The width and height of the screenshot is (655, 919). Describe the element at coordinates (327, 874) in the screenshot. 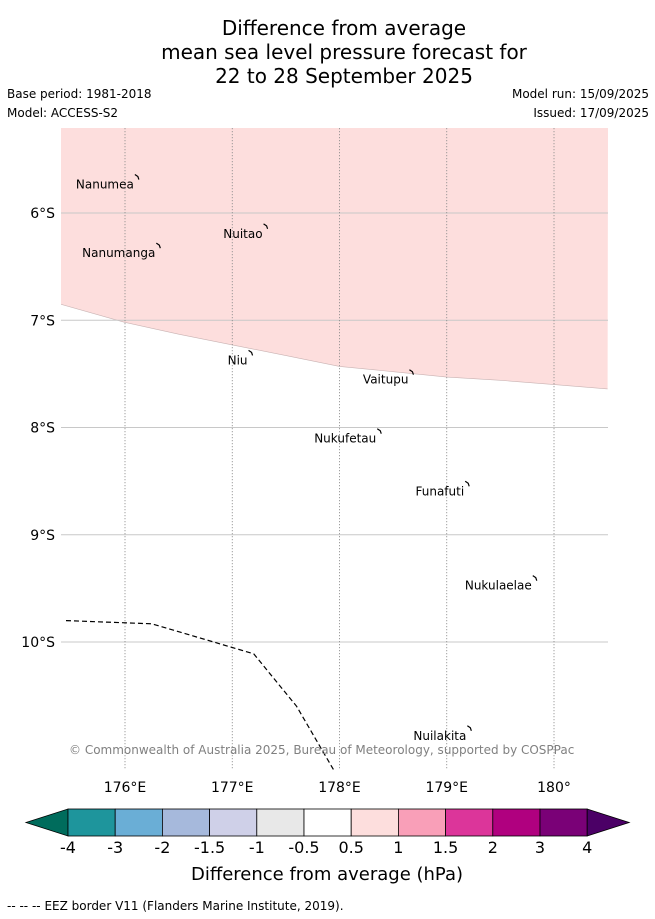

I see `colorbar-label: Difference from average (hPa)` at that location.